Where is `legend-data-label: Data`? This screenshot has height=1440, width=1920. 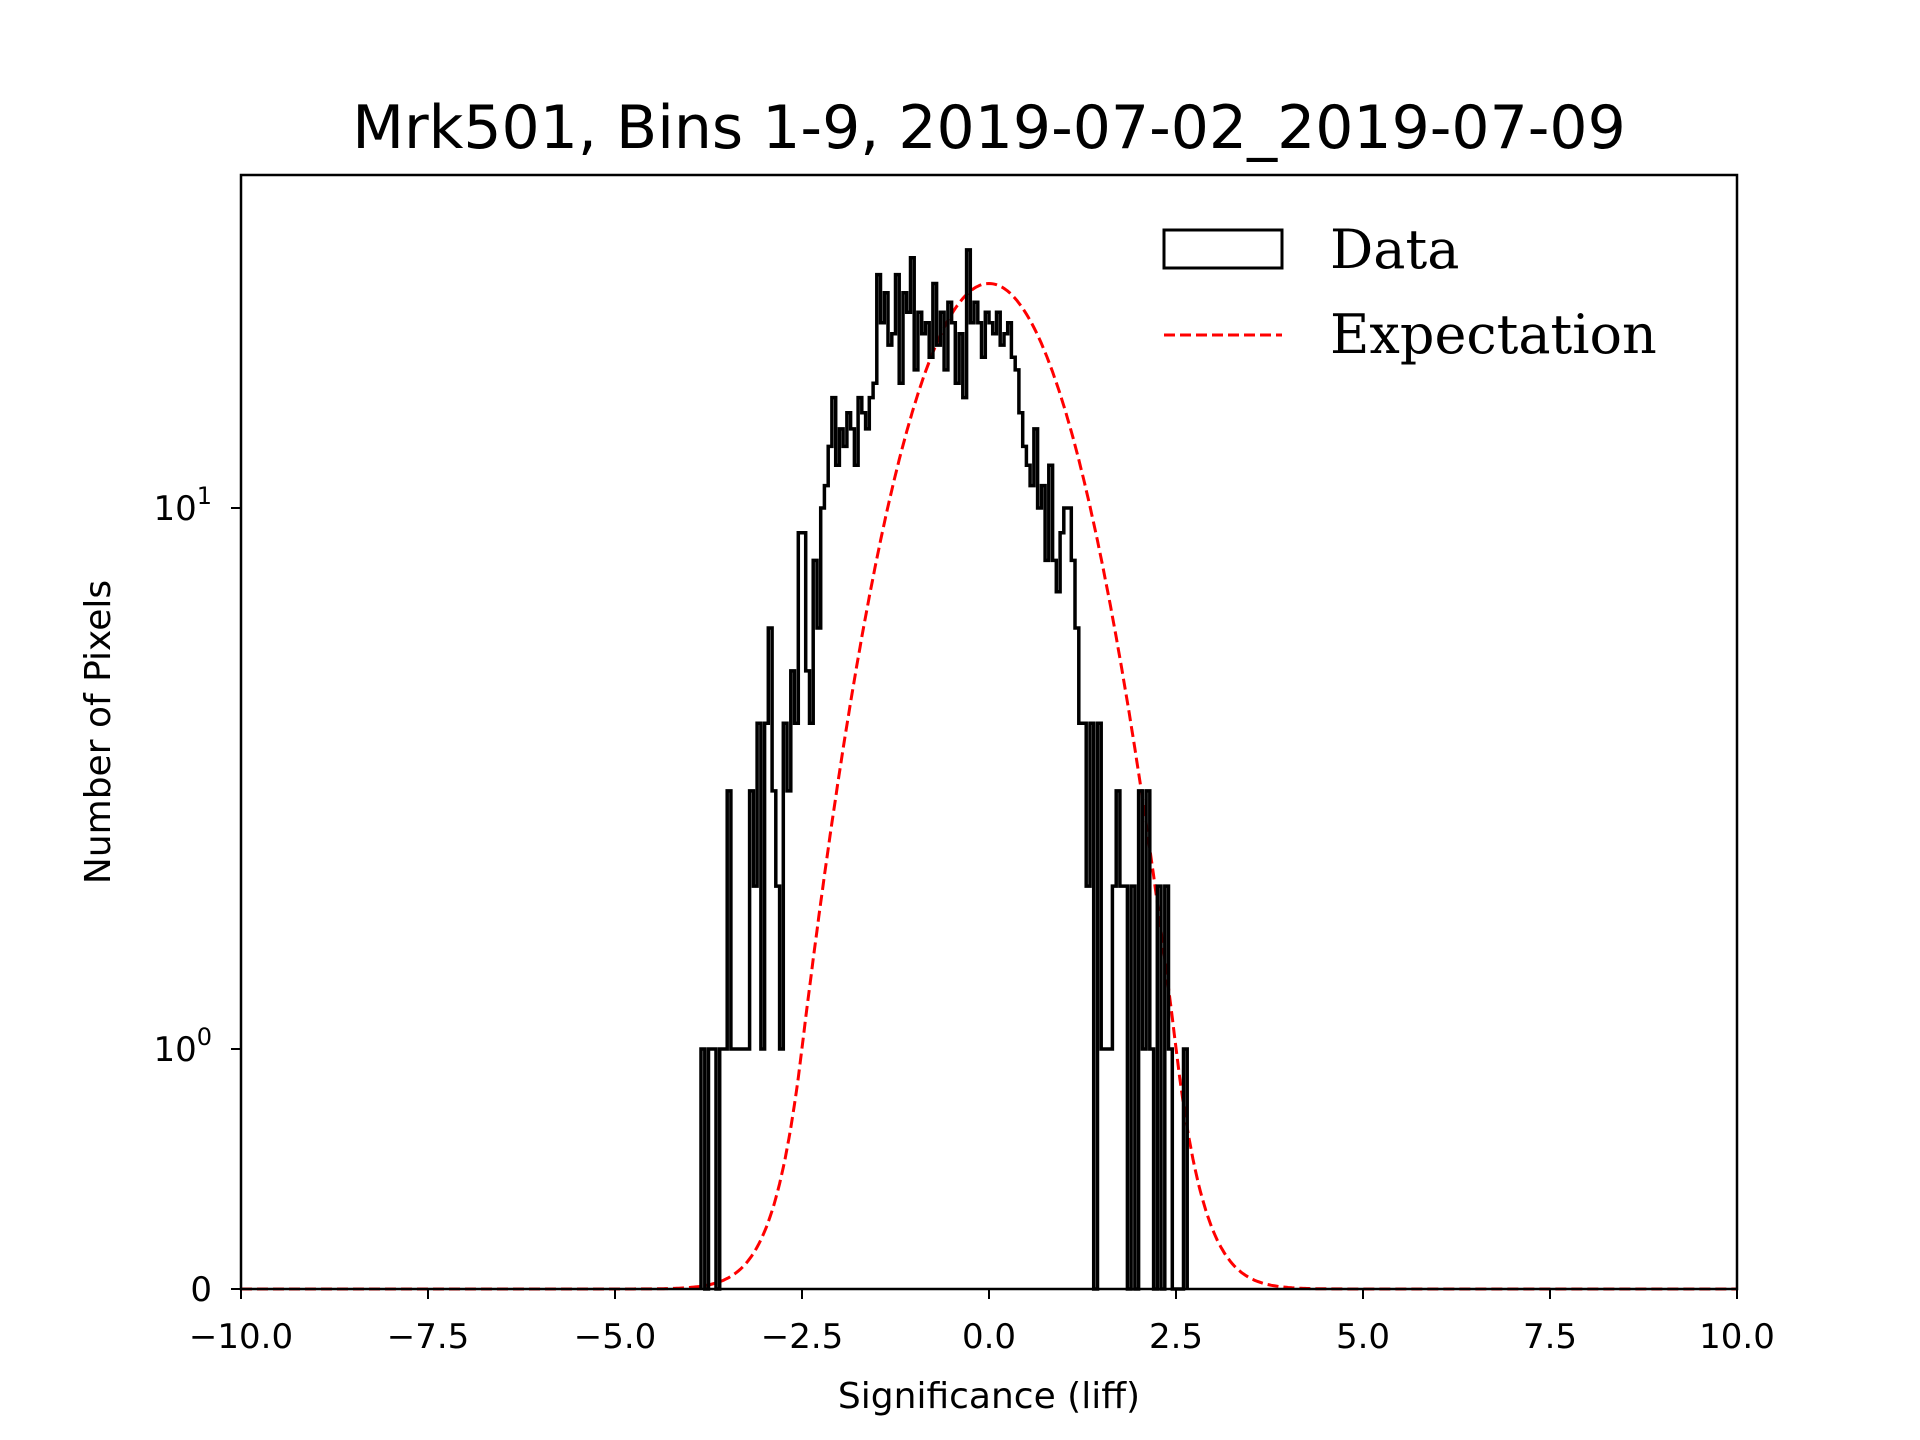 legend-data-label: Data is located at coordinates (1394, 249).